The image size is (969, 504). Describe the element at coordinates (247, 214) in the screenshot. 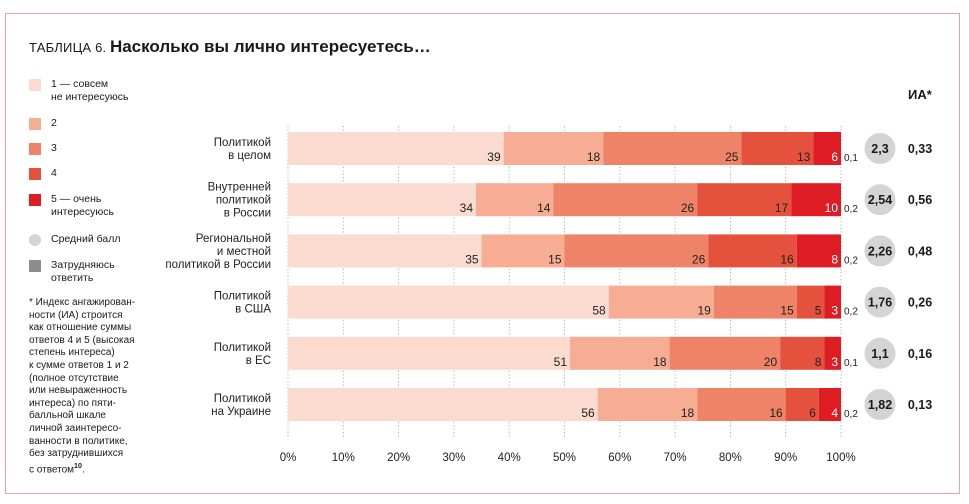

I see `category-label: в России` at that location.